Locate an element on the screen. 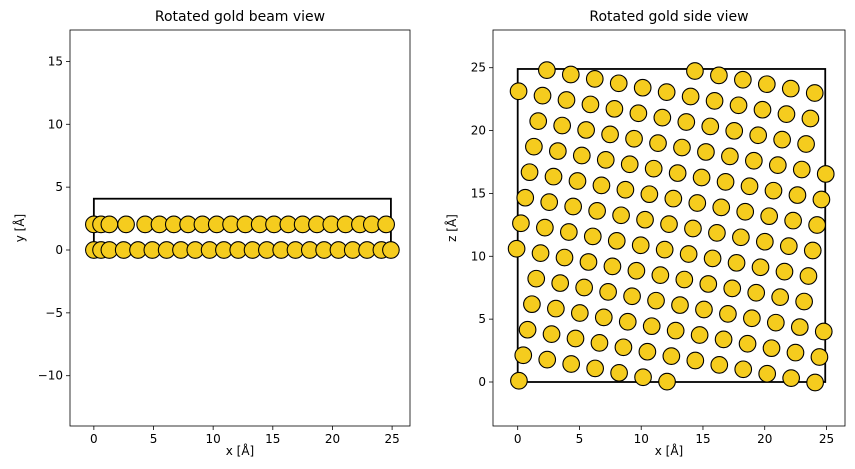 The width and height of the screenshot is (855, 469). x-tick-label: 25 is located at coordinates (391, 439).